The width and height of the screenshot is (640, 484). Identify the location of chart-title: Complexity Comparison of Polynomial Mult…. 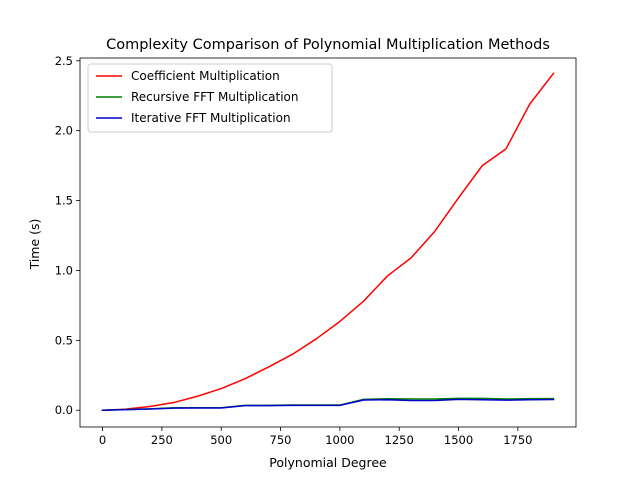
(328, 45).